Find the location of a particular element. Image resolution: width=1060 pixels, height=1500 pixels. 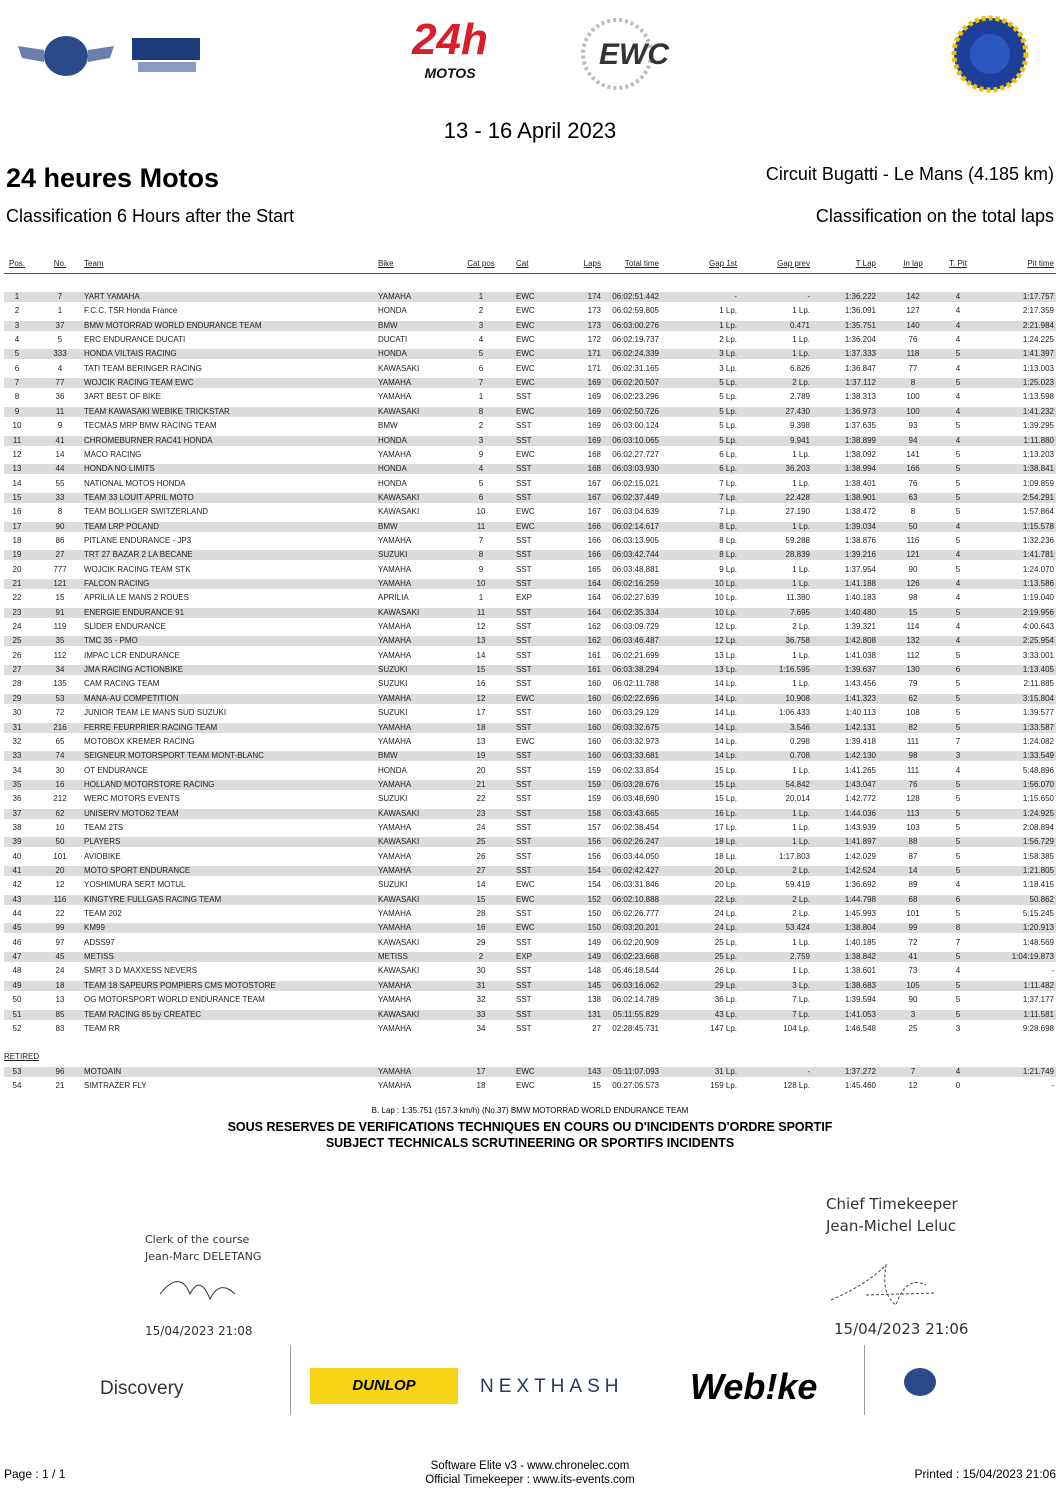

table-cell: 31 Lp. is located at coordinates (725, 1071).